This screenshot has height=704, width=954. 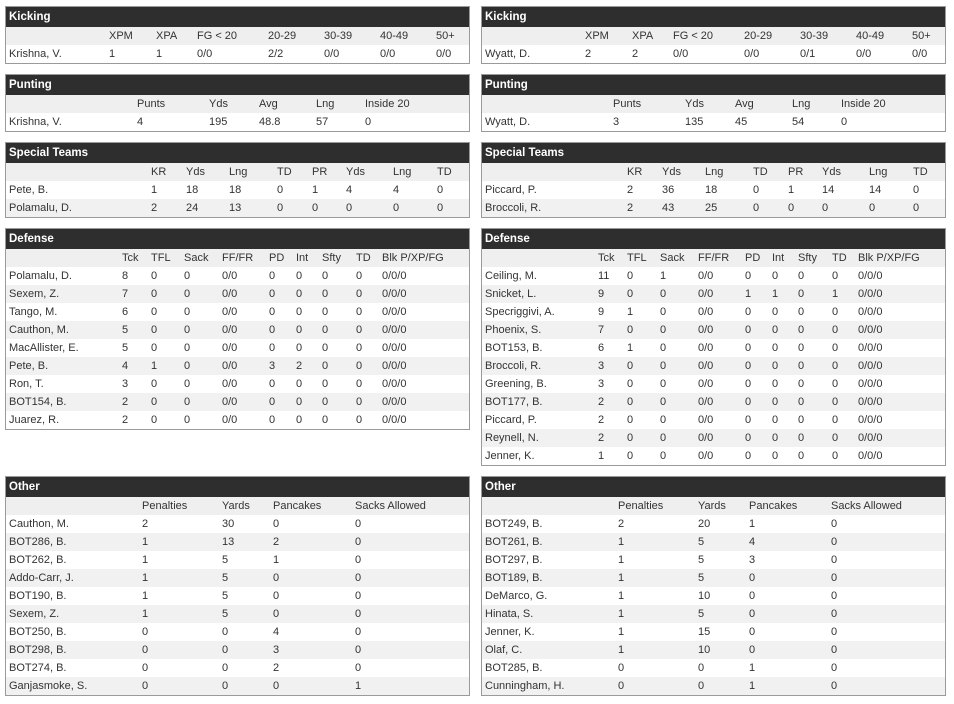 What do you see at coordinates (808, 54) in the screenshot?
I see `stat-cell: 0/1` at bounding box center [808, 54].